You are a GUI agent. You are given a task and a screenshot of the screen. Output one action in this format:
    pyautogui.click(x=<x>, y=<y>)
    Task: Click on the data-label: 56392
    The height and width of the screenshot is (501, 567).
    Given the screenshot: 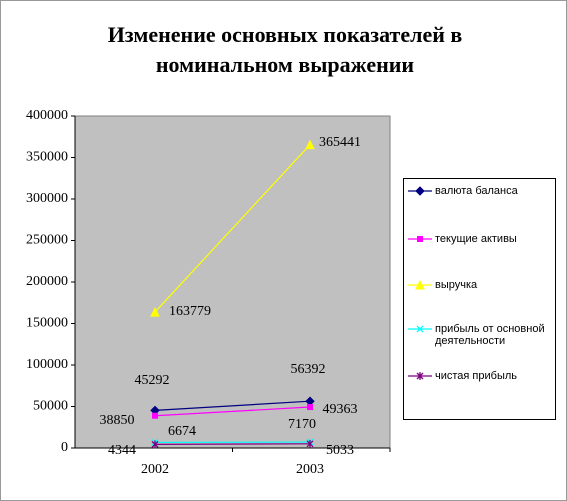 What is the action you would take?
    pyautogui.click(x=308, y=369)
    